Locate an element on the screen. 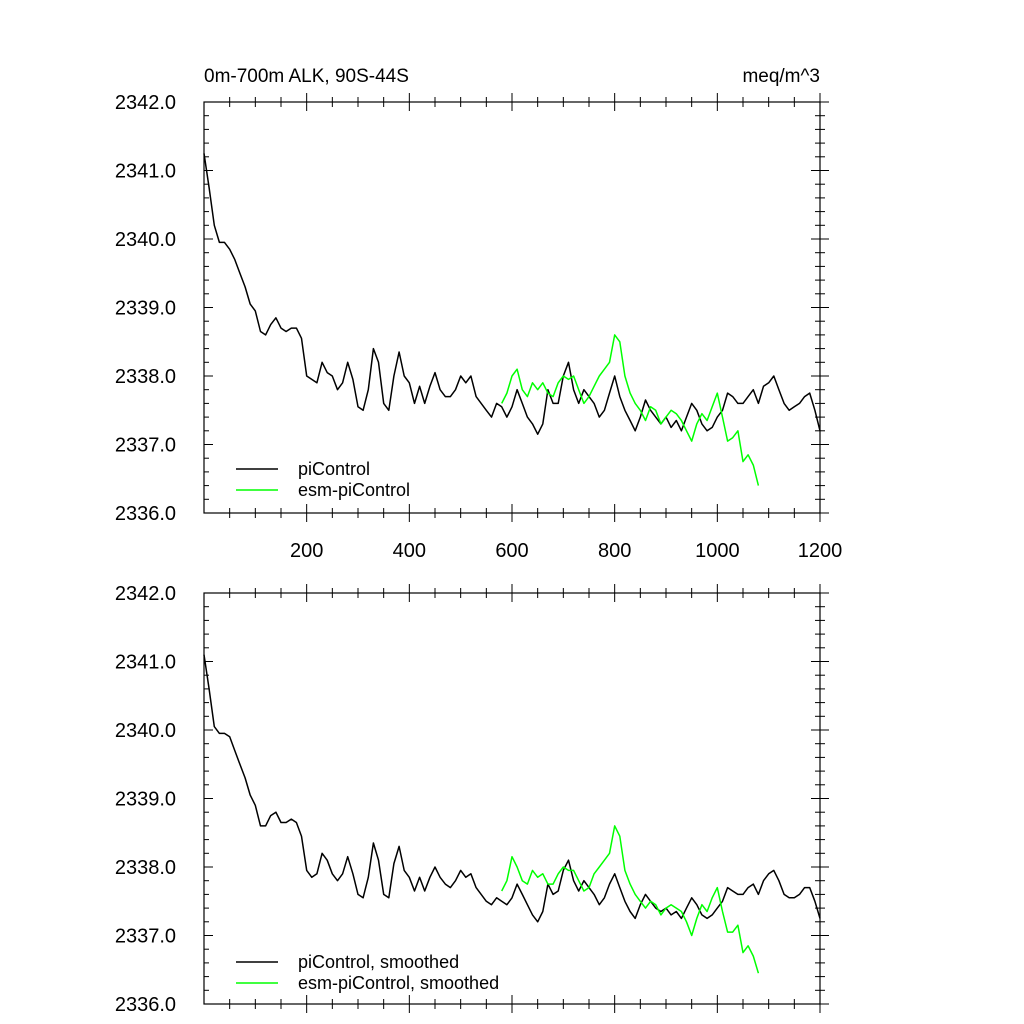 Image resolution: width=1024 pixels, height=1024 pixels. top-title-left: 0m-700m ALK, 90S-44S is located at coordinates (306, 76).